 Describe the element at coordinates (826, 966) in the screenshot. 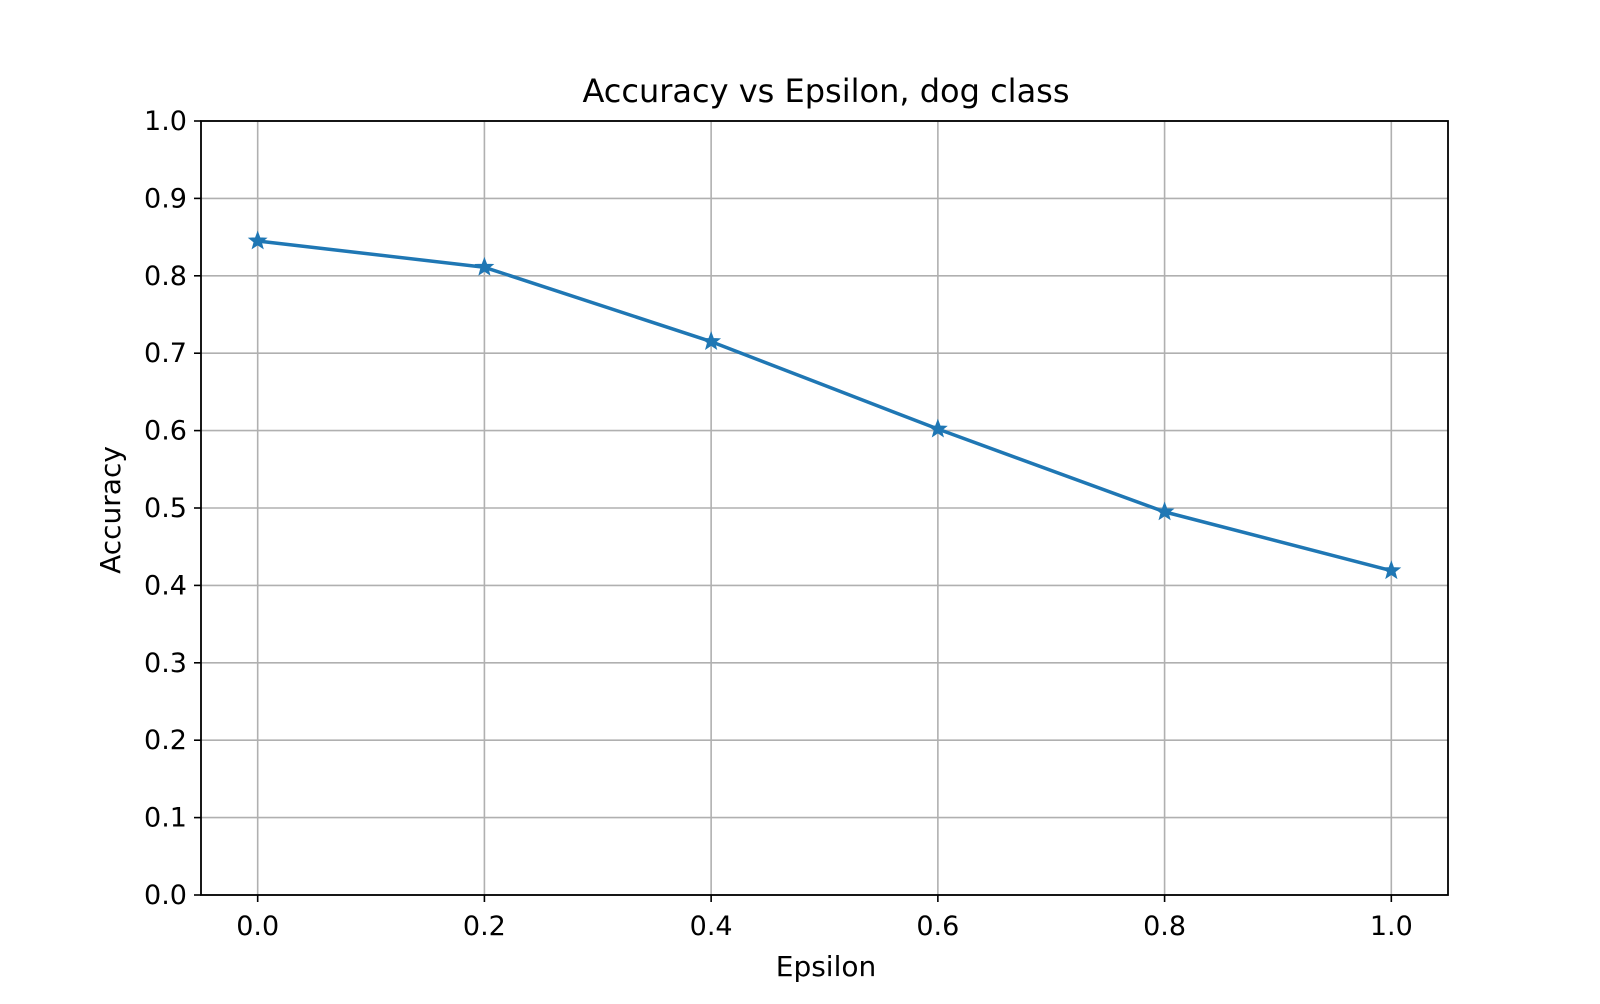

I see `x-axis-label: Epsilon` at that location.